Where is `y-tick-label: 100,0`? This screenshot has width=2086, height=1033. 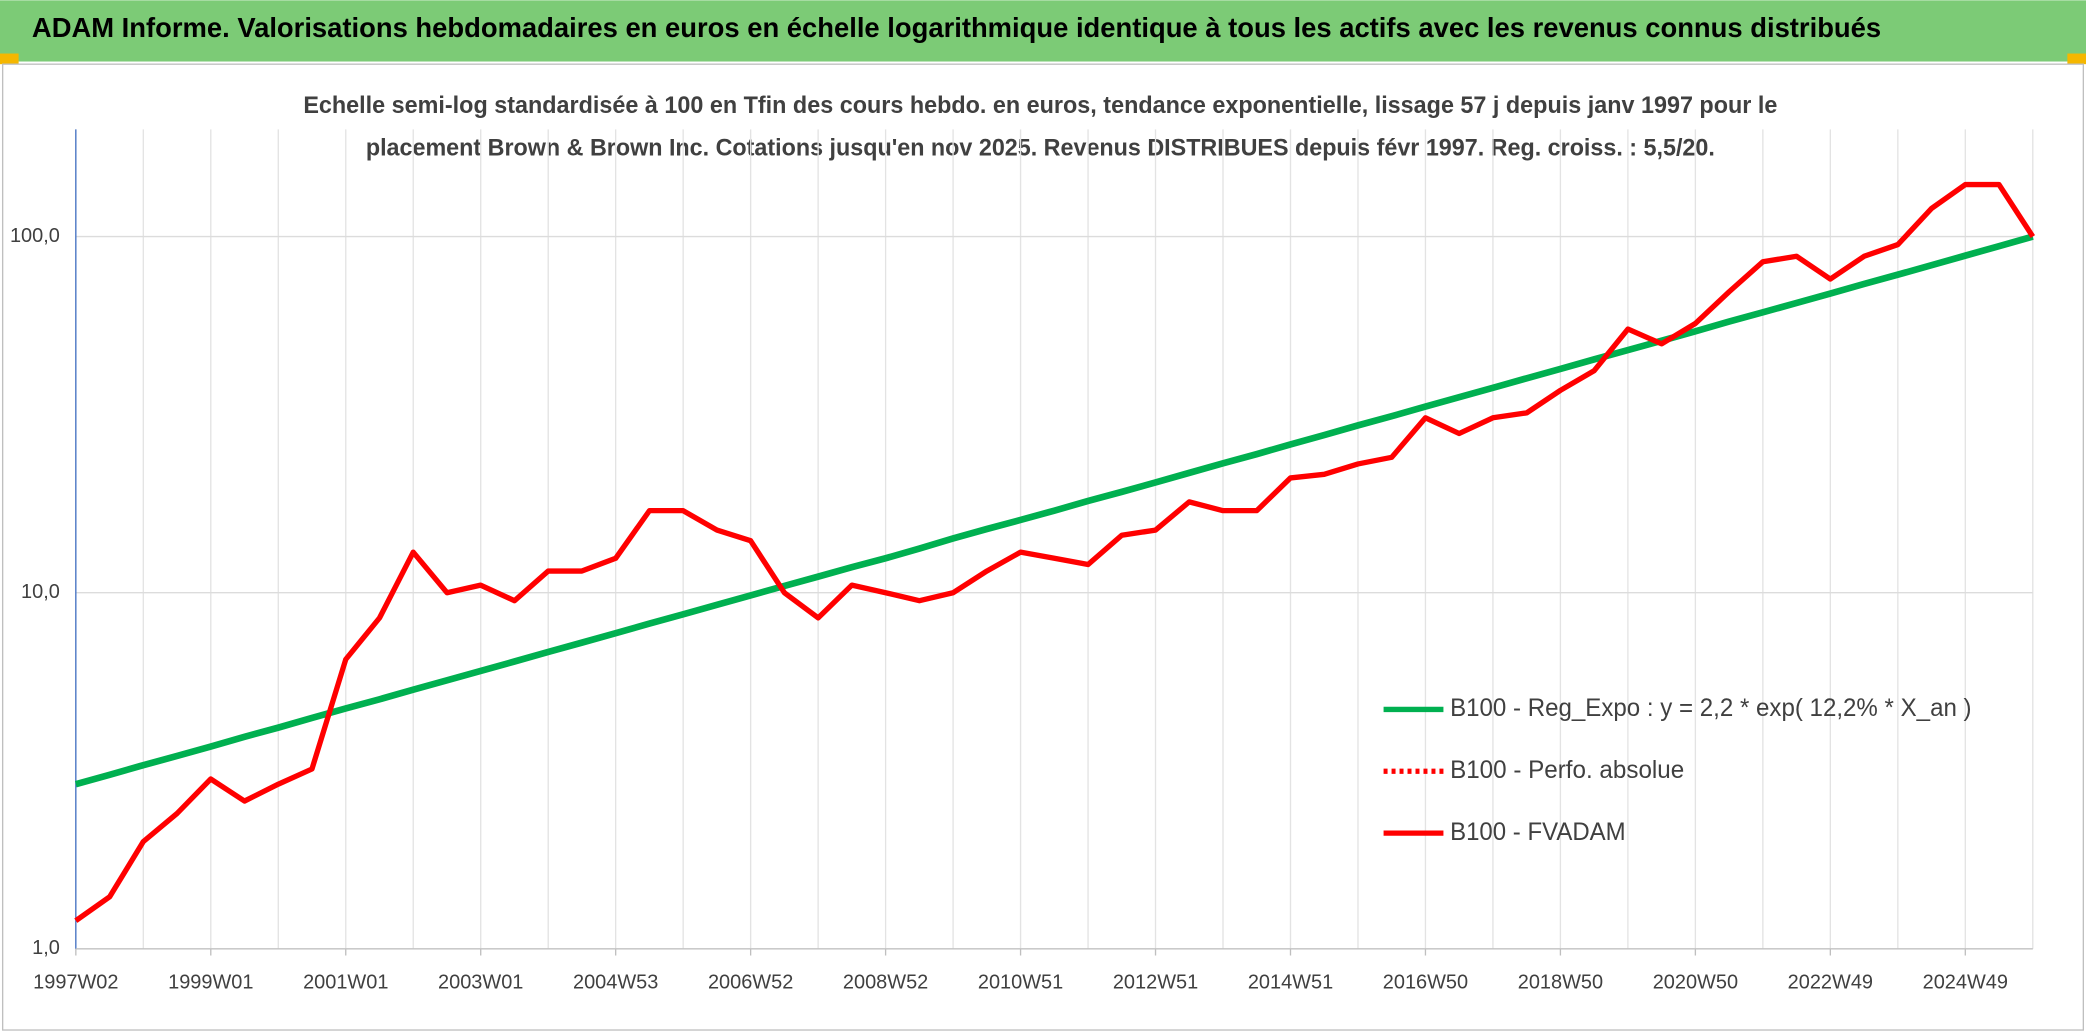
y-tick-label: 100,0 is located at coordinates (35, 236).